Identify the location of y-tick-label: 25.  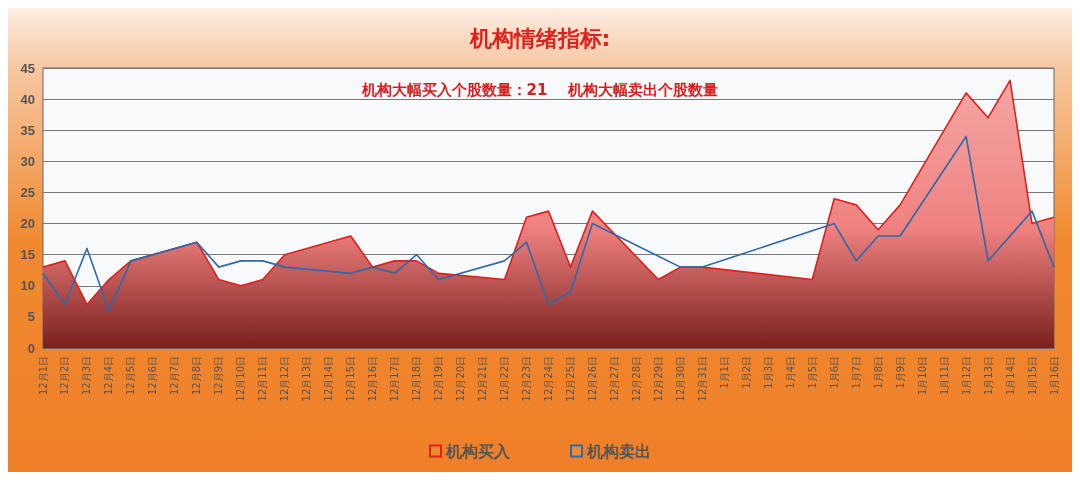
(27, 192).